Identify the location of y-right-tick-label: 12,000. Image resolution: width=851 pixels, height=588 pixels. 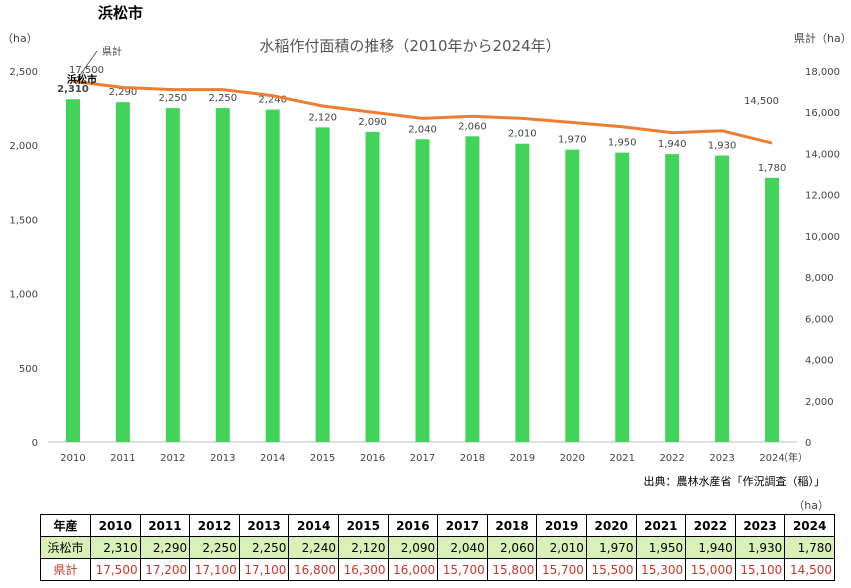
(822, 196).